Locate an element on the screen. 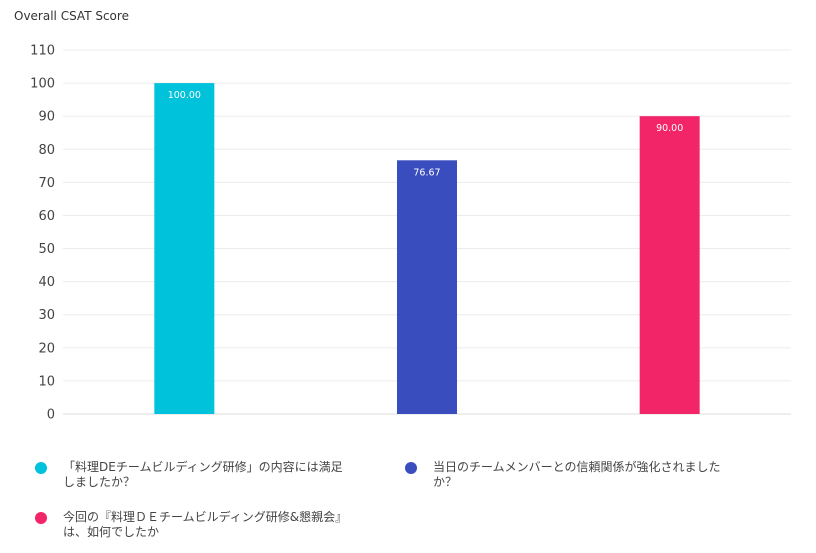  y-tick-label-50: 50 is located at coordinates (46, 249).